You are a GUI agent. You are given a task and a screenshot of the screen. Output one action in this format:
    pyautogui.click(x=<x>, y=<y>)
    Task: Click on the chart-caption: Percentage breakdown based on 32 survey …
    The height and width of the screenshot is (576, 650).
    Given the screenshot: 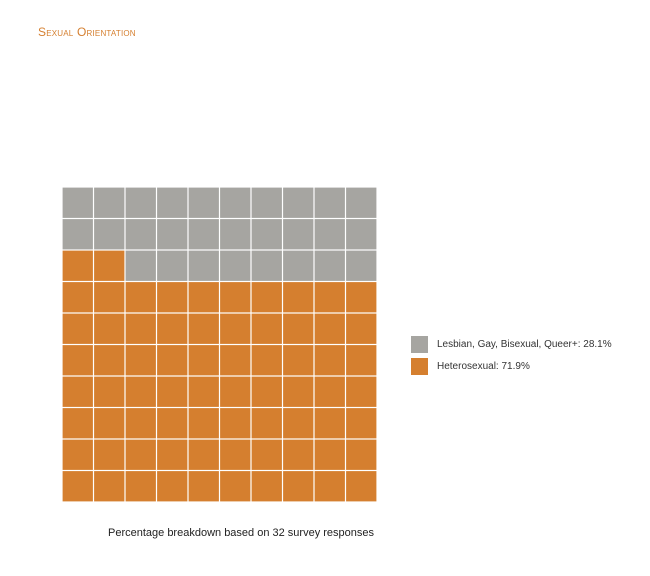 What is the action you would take?
    pyautogui.click(x=241, y=533)
    